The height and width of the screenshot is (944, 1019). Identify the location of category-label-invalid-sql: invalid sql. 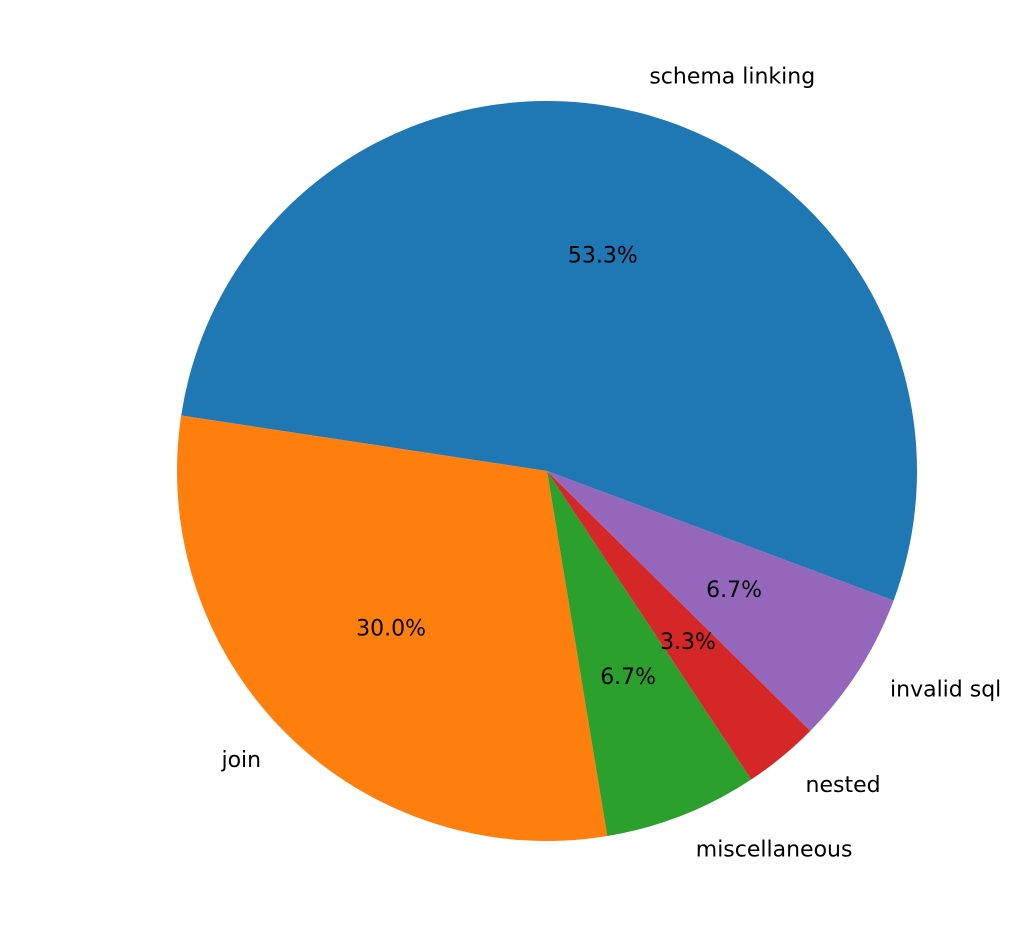
(945, 690).